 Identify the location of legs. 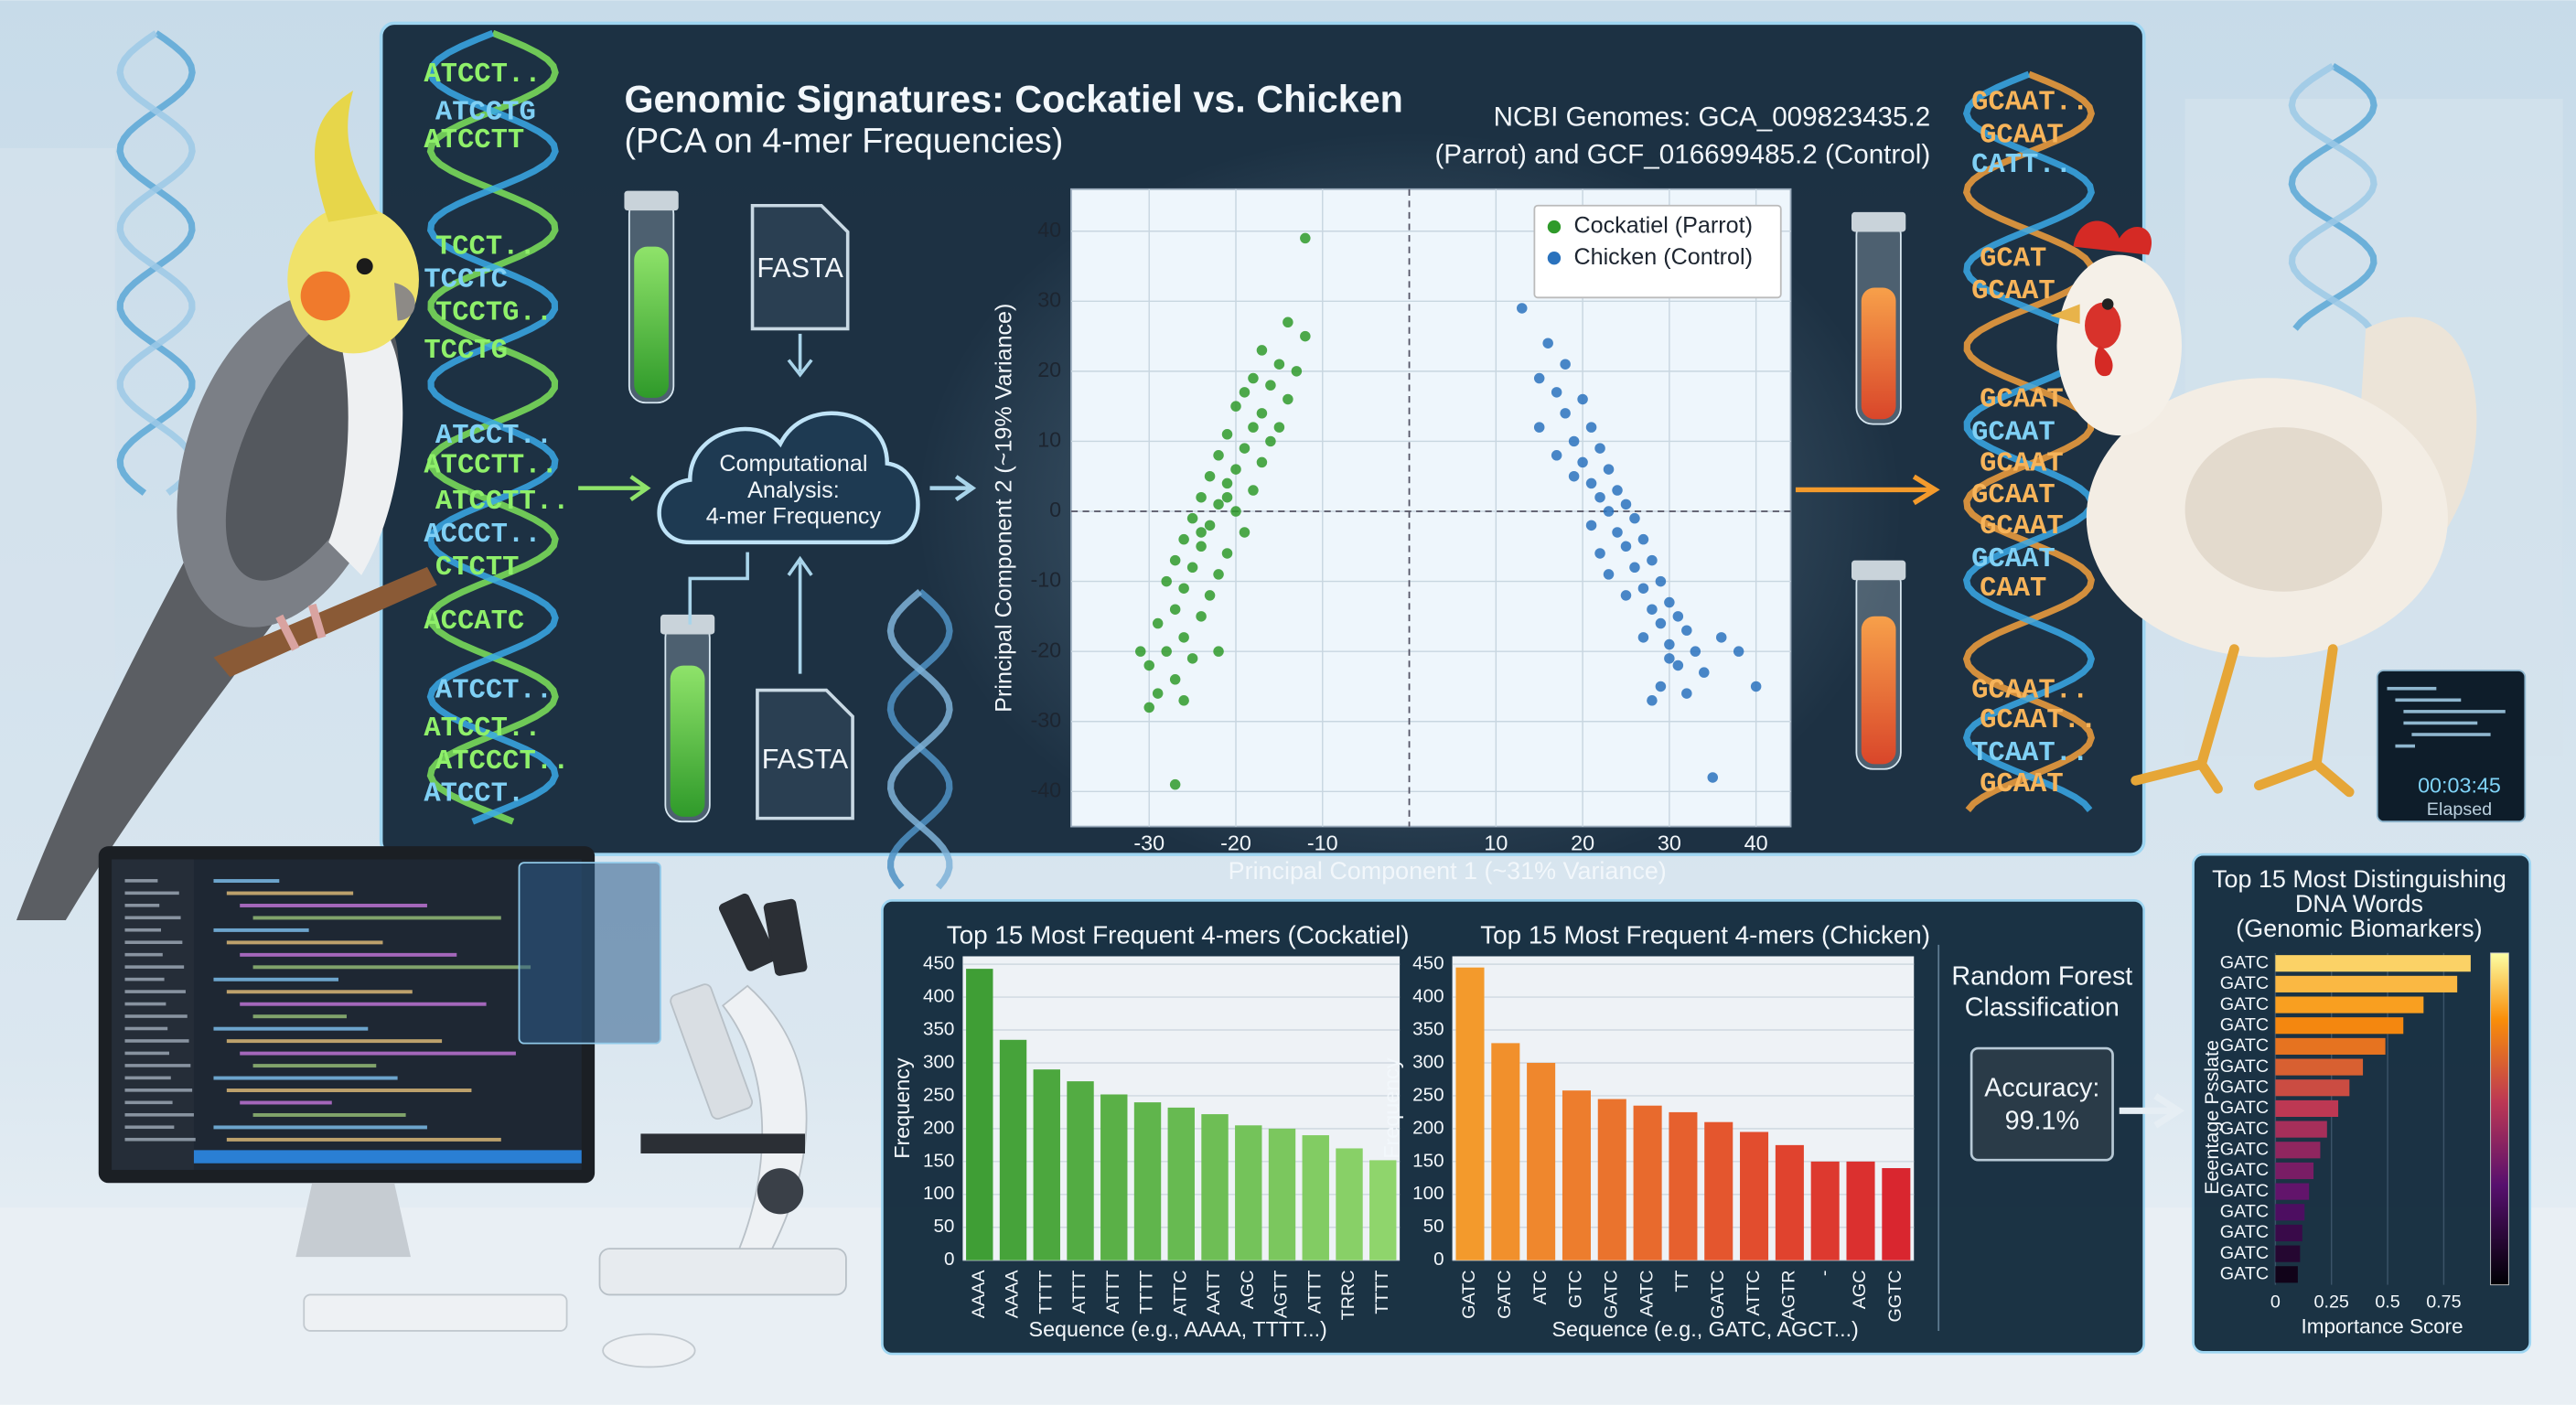
(2243, 721).